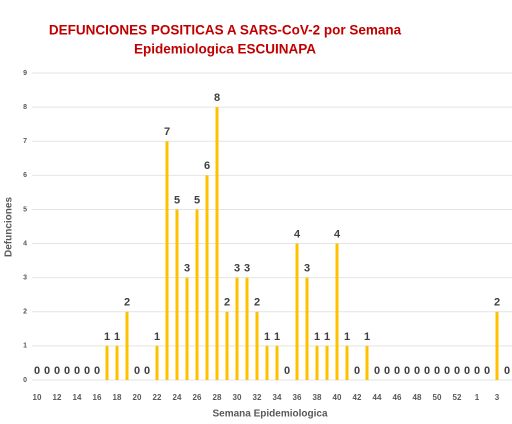 The image size is (512, 424). What do you see at coordinates (217, 397) in the screenshot?
I see `x-tick-label: 28` at bounding box center [217, 397].